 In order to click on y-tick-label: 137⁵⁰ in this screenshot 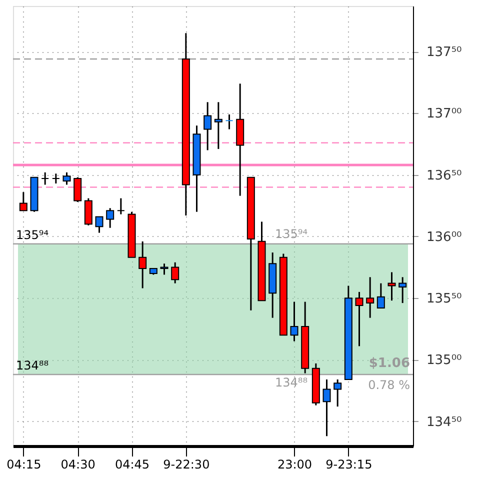, I will do `click(444, 52)`.